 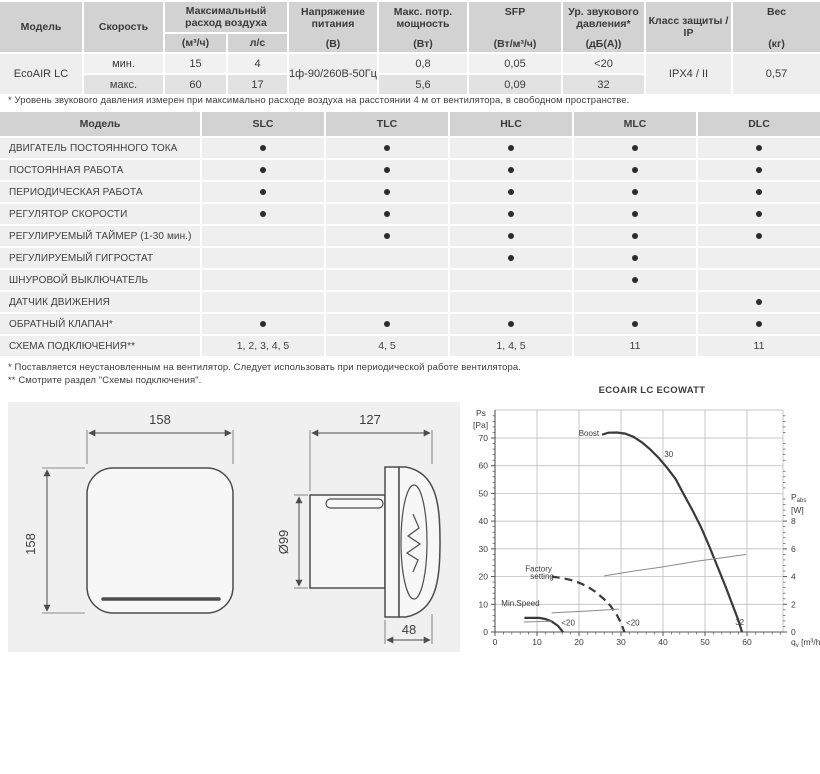 What do you see at coordinates (515, 12) in the screenshot?
I see `sfp-title: SFP` at bounding box center [515, 12].